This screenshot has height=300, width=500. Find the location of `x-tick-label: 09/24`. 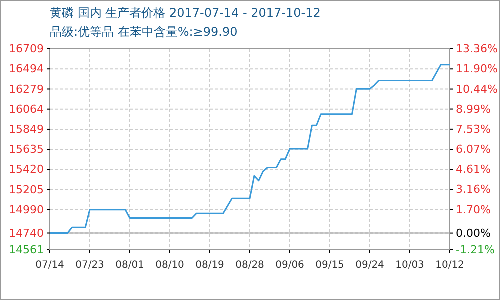

x-tick-label: 09/24 is located at coordinates (370, 266).